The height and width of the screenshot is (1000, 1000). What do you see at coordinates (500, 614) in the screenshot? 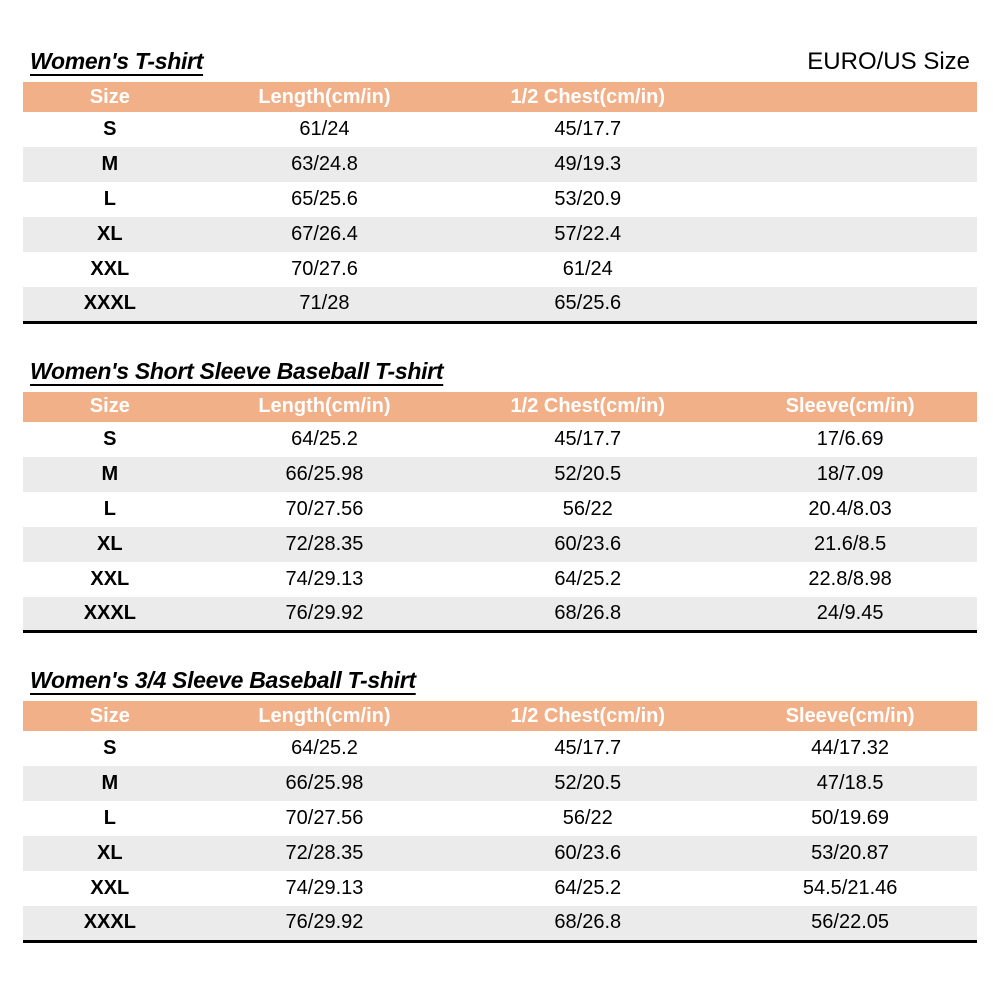
I see `table-row: XXXL 76/29.92 68/26.8 24/9.45` at bounding box center [500, 614].